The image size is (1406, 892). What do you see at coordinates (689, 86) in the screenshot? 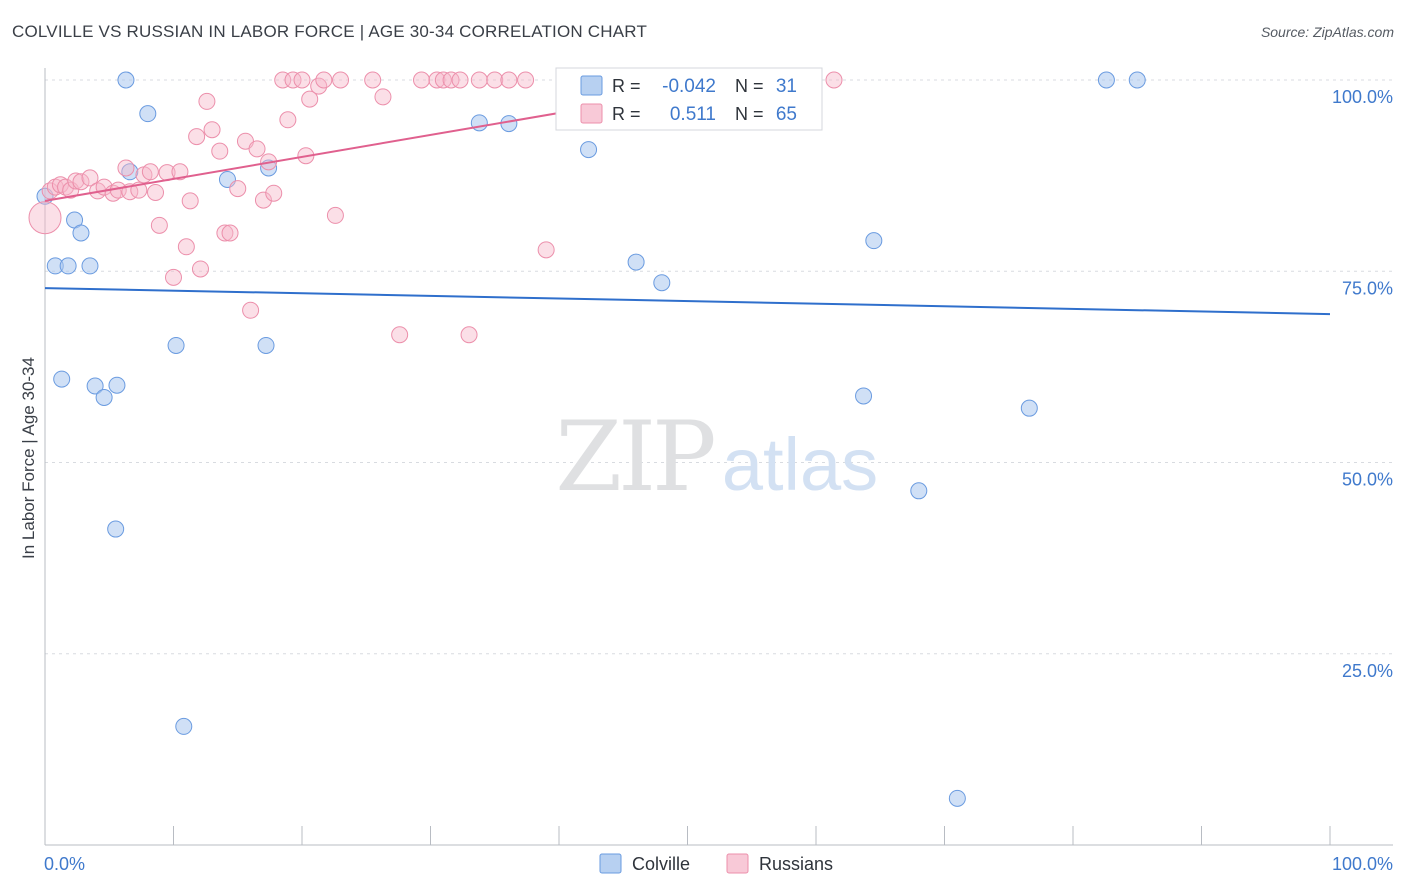
I see `colville-r-value: -0.042` at bounding box center [689, 86].